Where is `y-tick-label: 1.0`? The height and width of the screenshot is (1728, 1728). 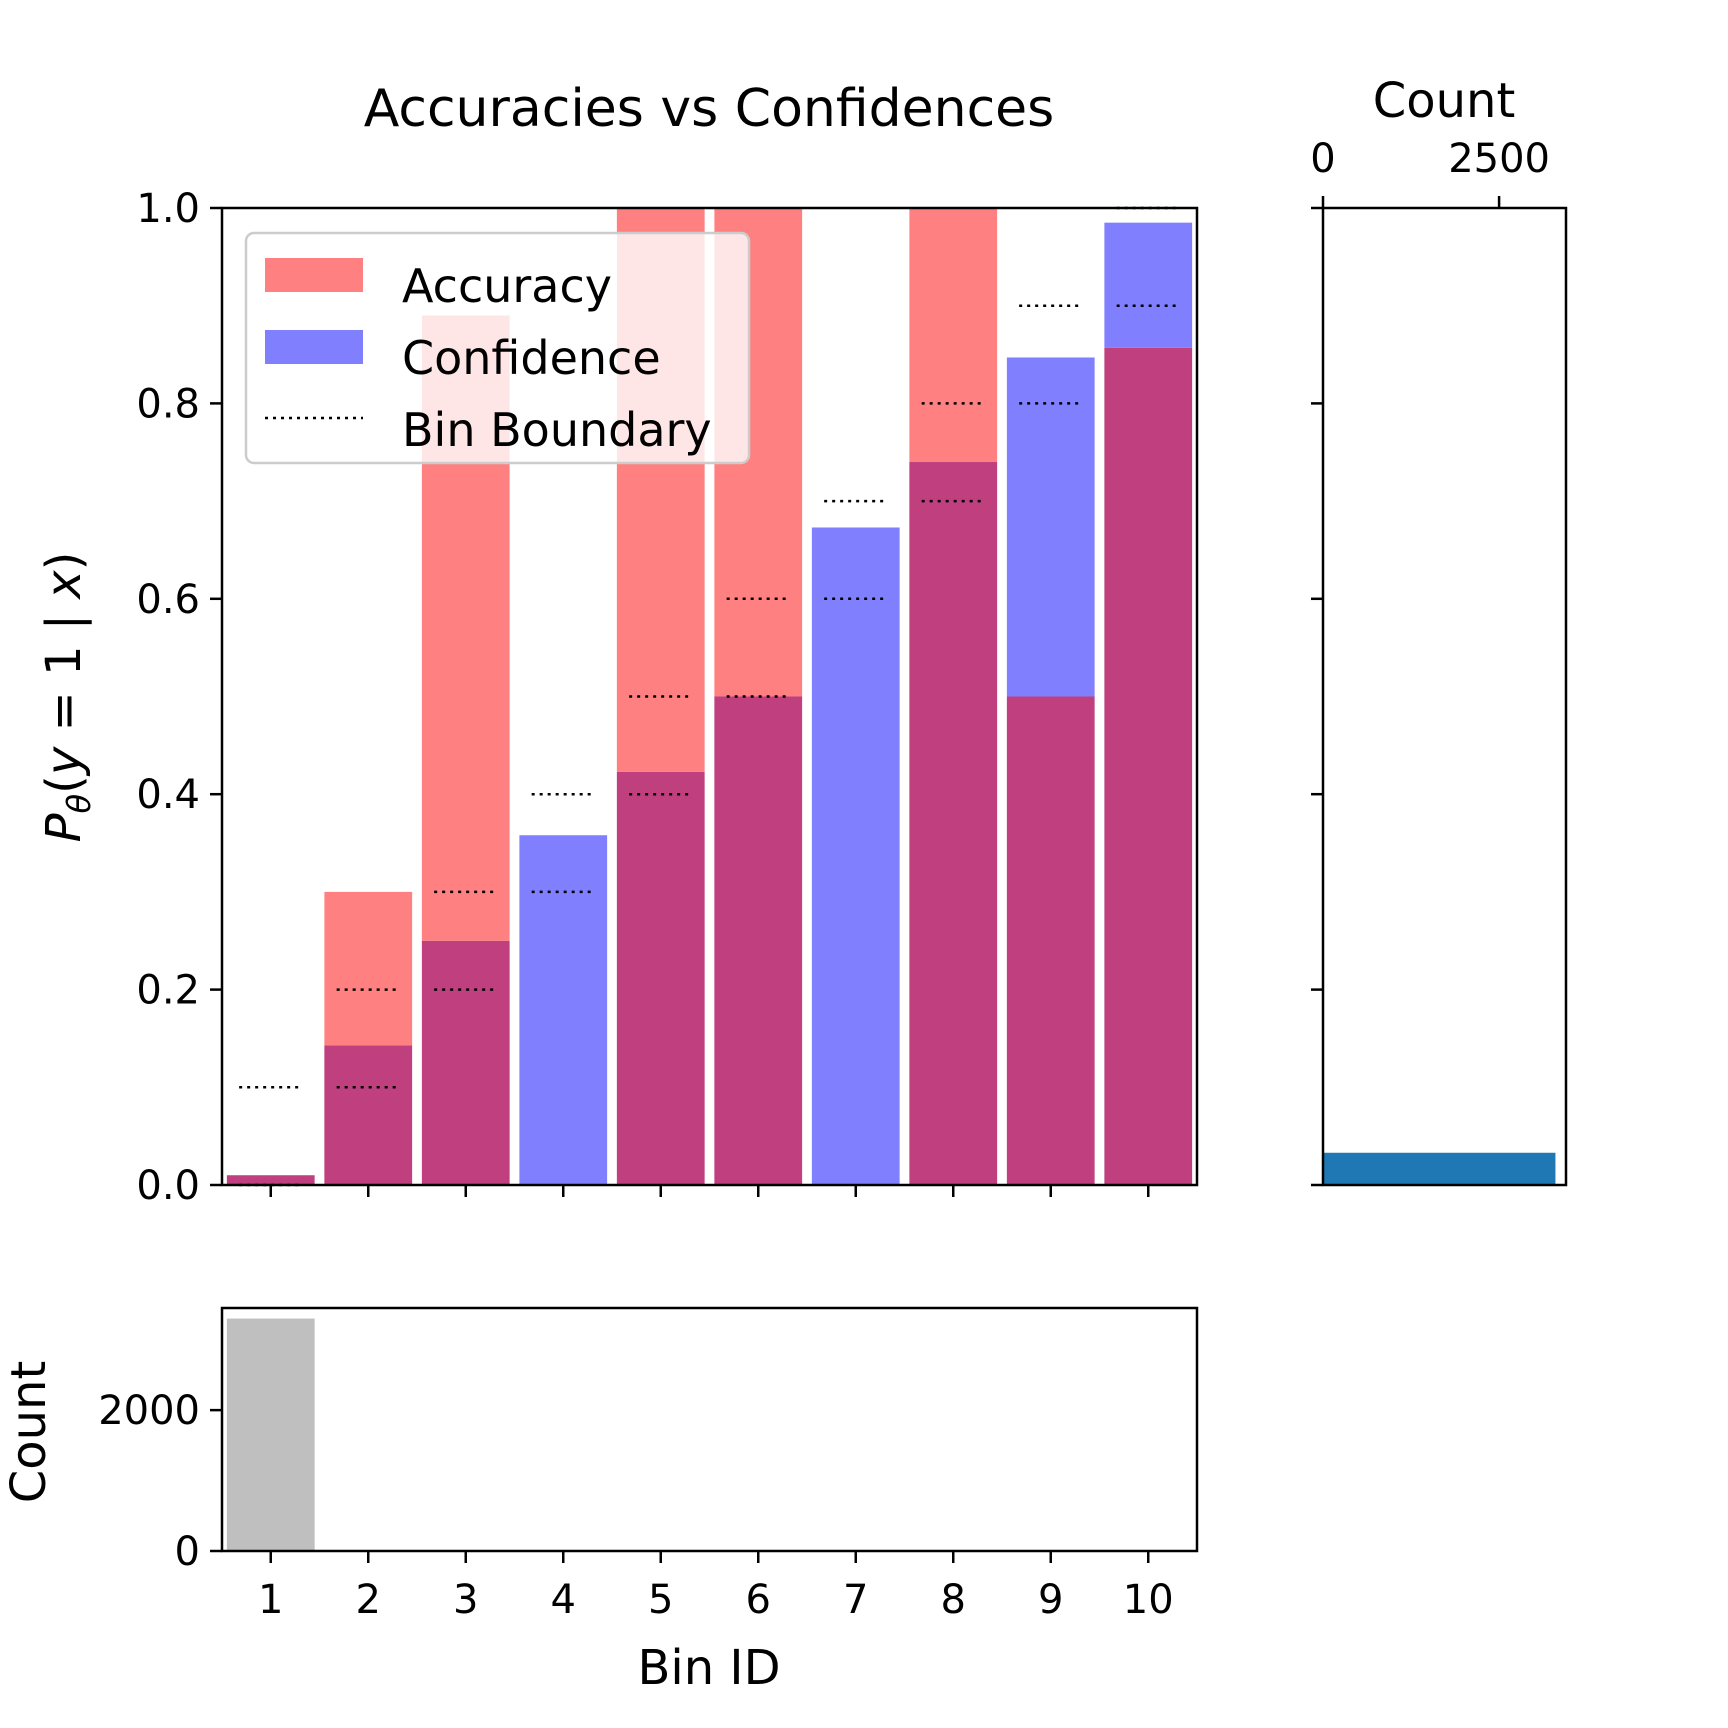
y-tick-label: 1.0 is located at coordinates (168, 209).